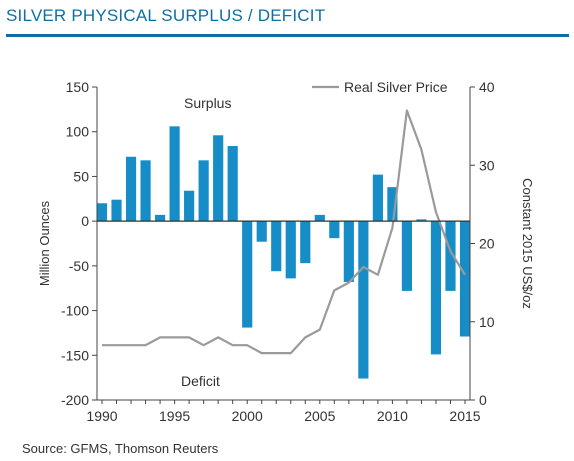  I want to click on bar-2012, so click(421, 220).